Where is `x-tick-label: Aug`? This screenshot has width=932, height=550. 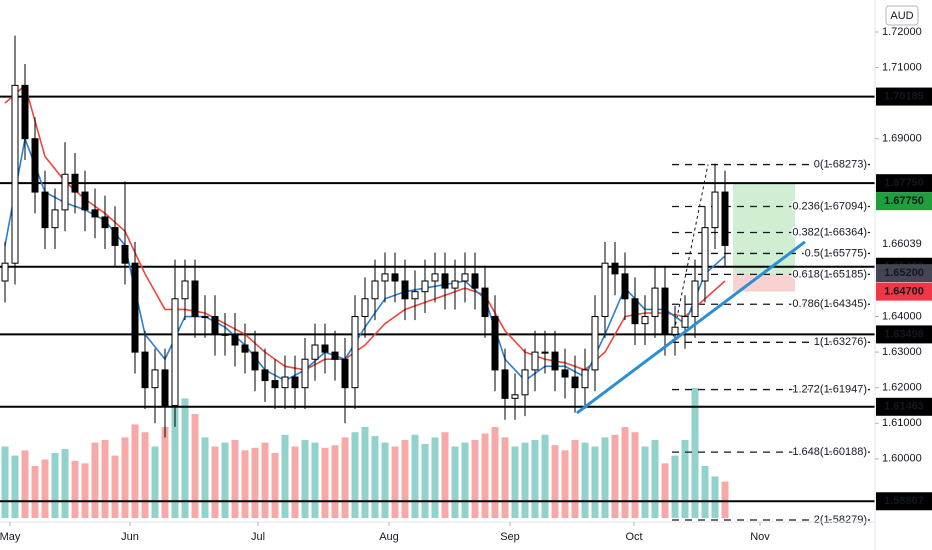
x-tick-label: Aug is located at coordinates (389, 537).